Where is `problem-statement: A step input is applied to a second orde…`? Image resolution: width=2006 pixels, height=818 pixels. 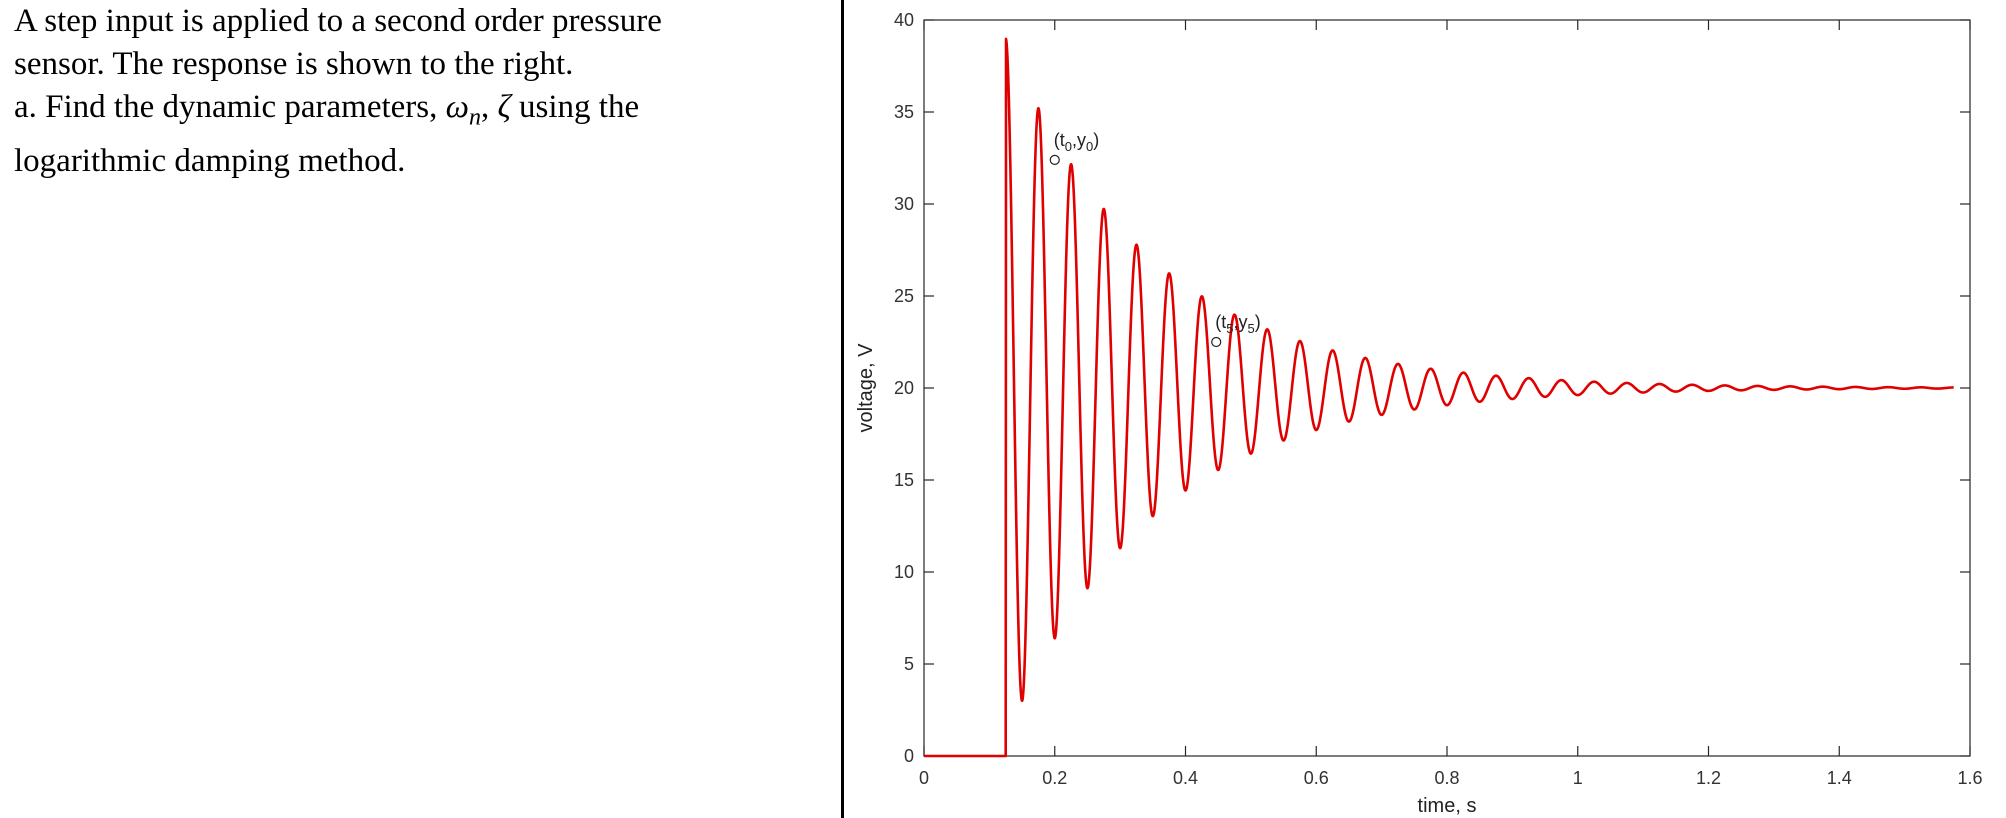 problem-statement: A step input is applied to a second orde… is located at coordinates (424, 91).